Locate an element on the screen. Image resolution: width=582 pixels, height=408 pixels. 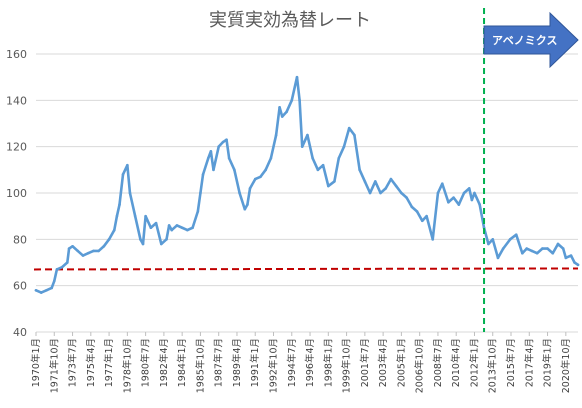
x-tick-label: 1999年10月 is located at coordinates (347, 365).